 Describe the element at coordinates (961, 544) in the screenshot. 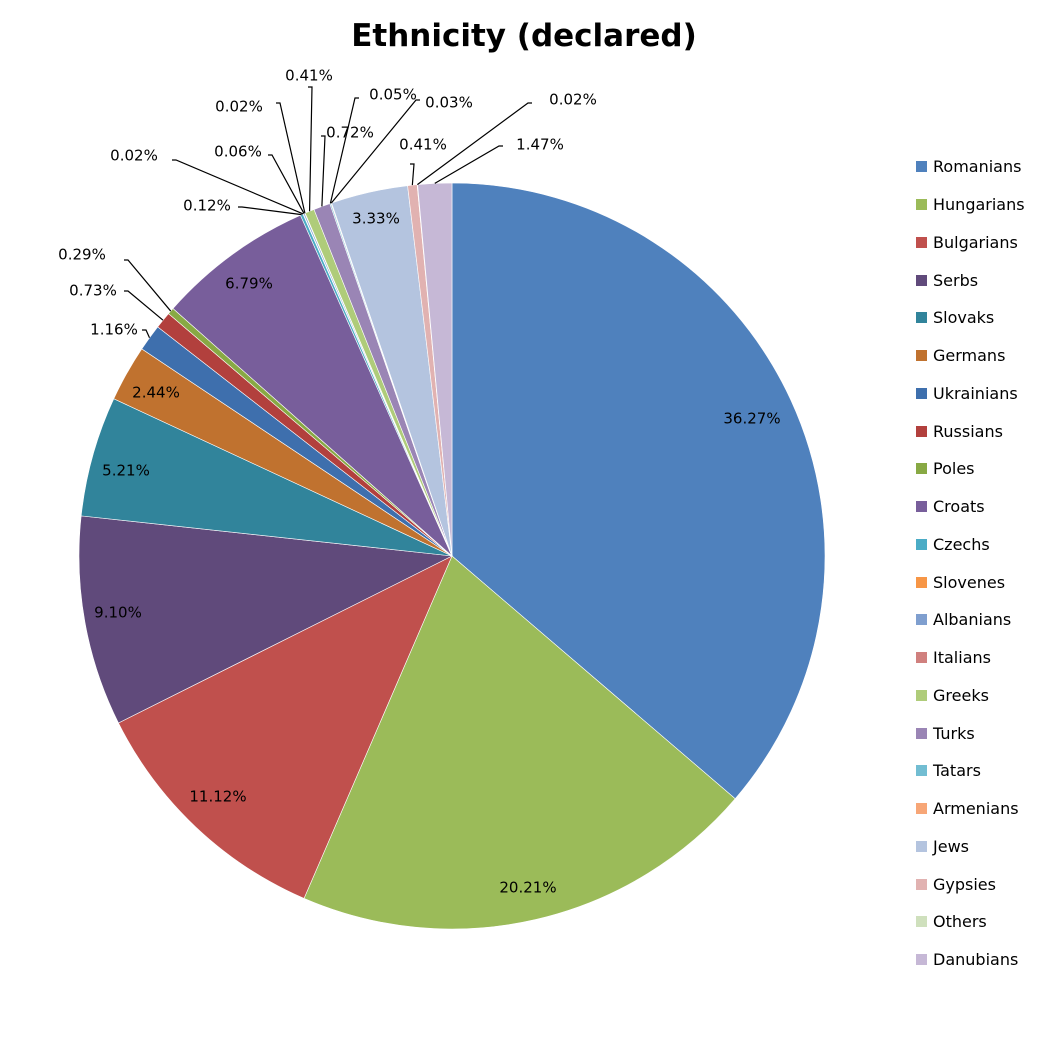

I see `legend-label: Czechs` at that location.